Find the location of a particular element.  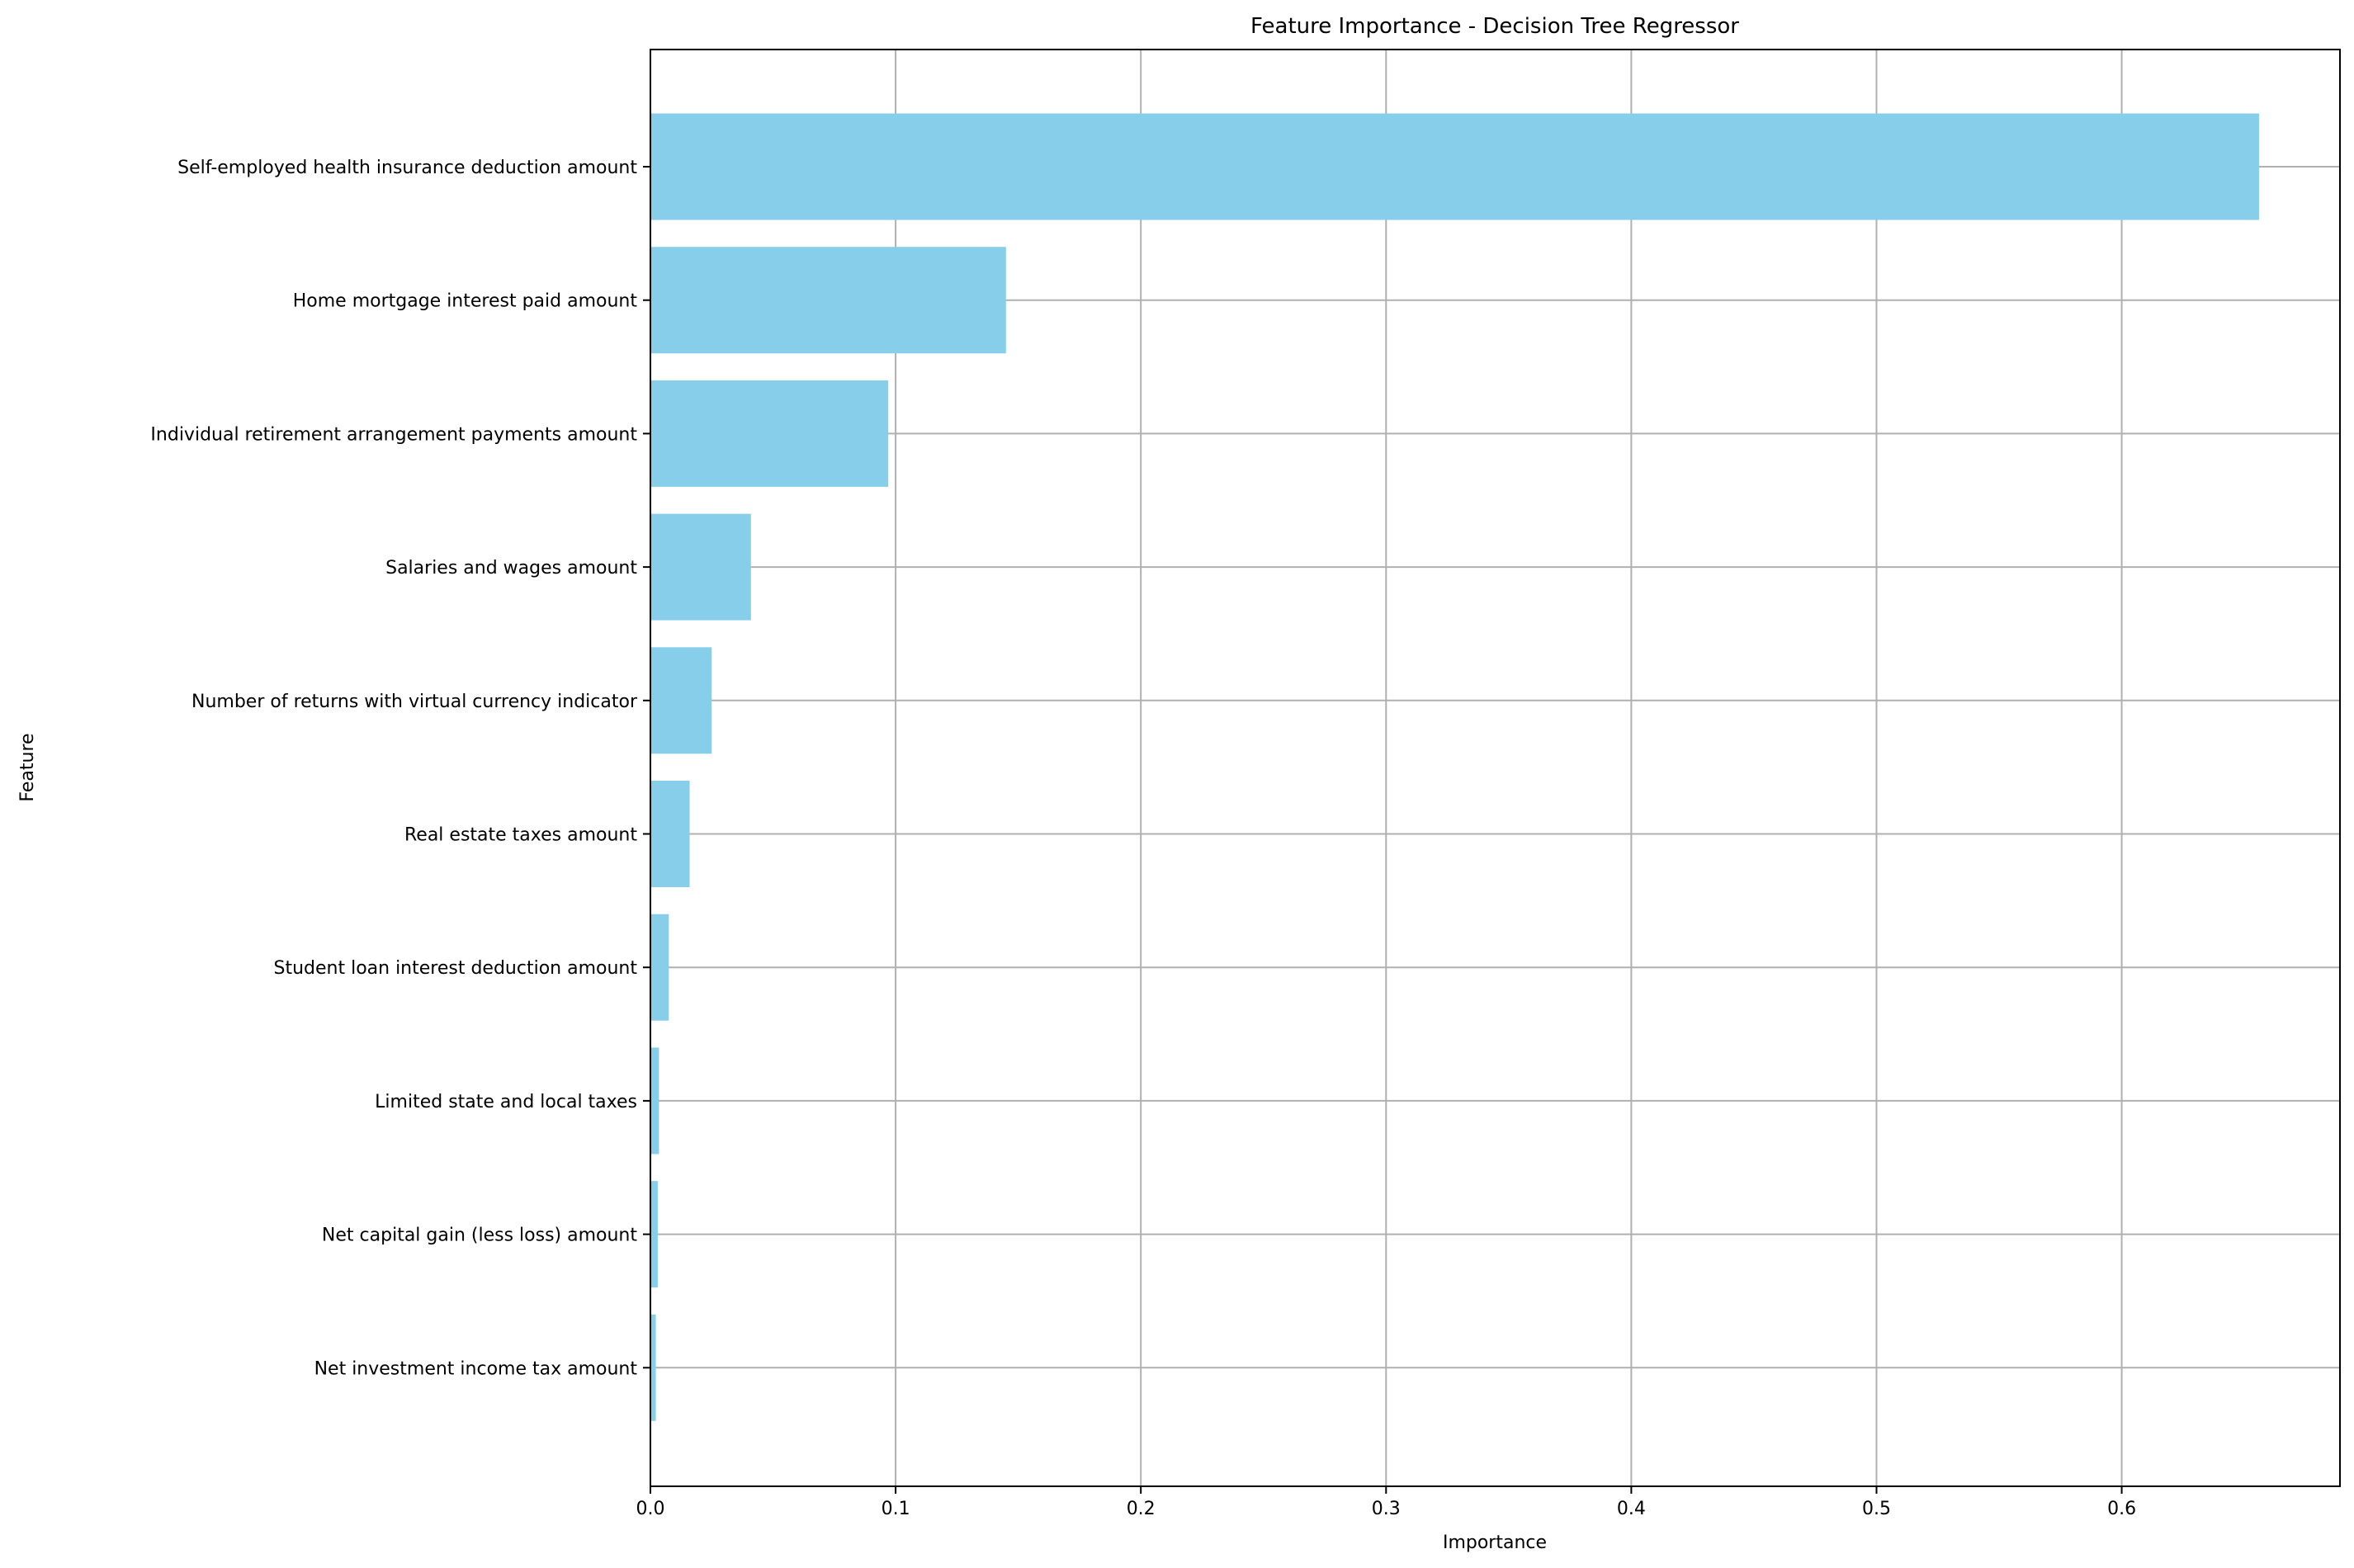

x-tick-label: 0.1 is located at coordinates (896, 1509).